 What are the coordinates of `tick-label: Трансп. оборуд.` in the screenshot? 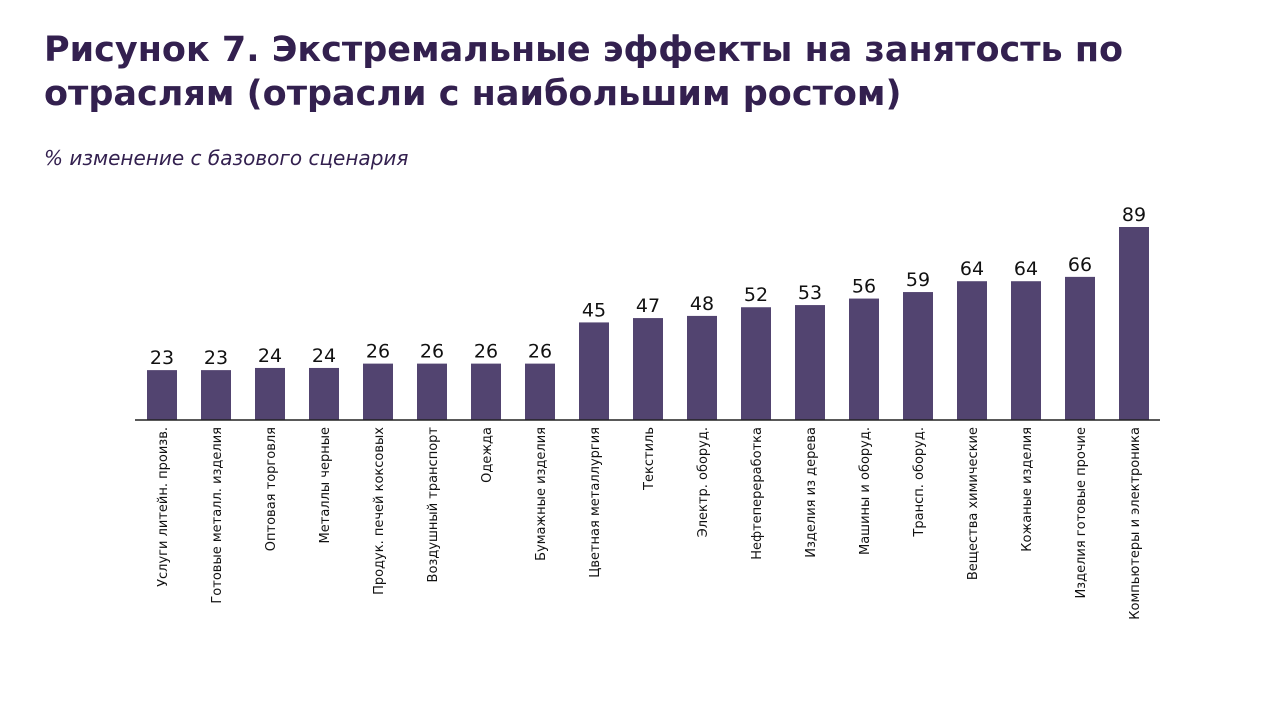 It's located at (919, 482).